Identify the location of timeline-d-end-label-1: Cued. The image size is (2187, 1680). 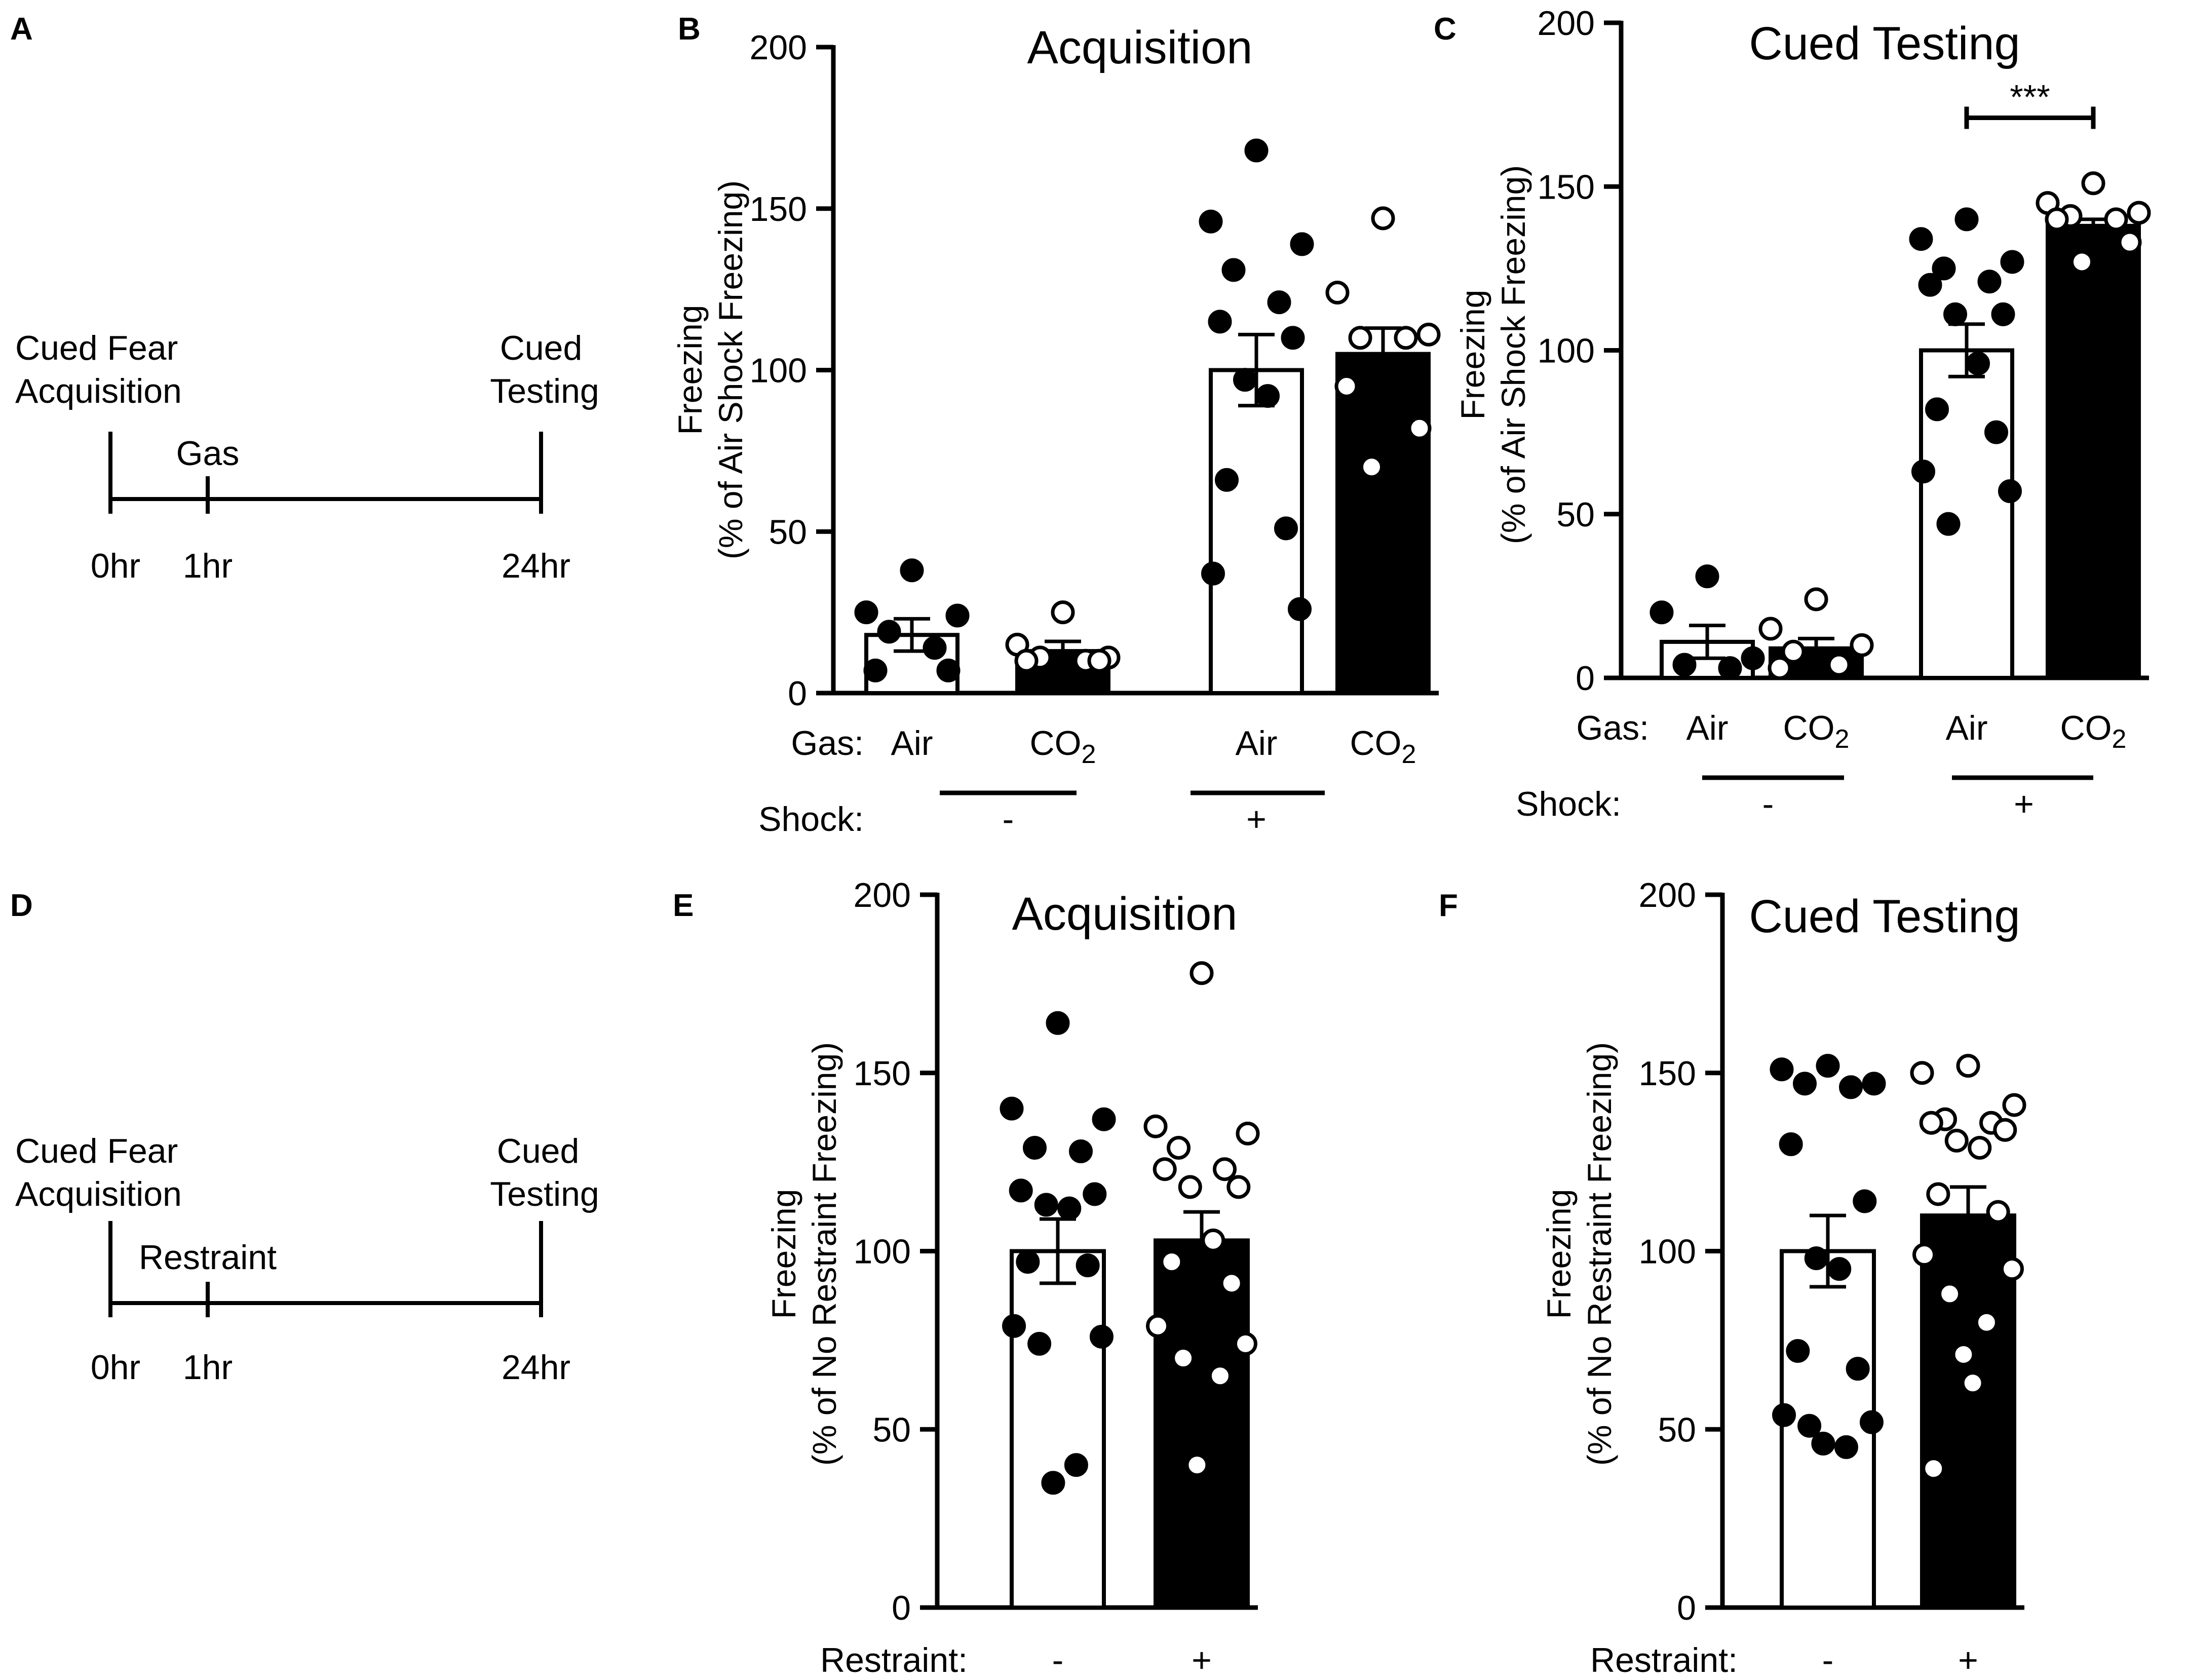
(538, 1151).